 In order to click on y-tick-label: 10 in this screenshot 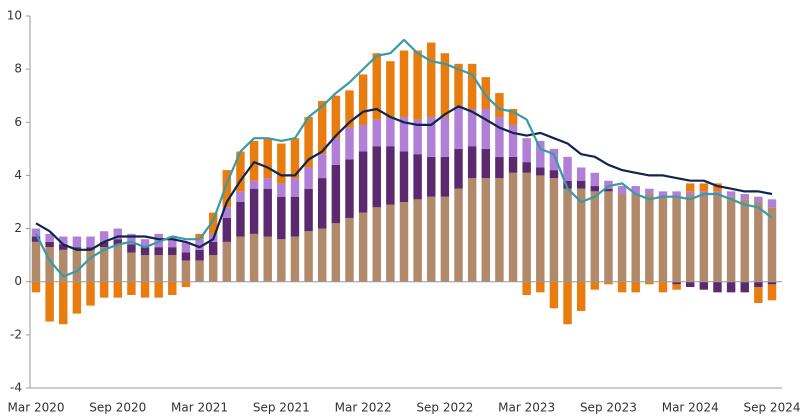, I will do `click(14, 16)`.